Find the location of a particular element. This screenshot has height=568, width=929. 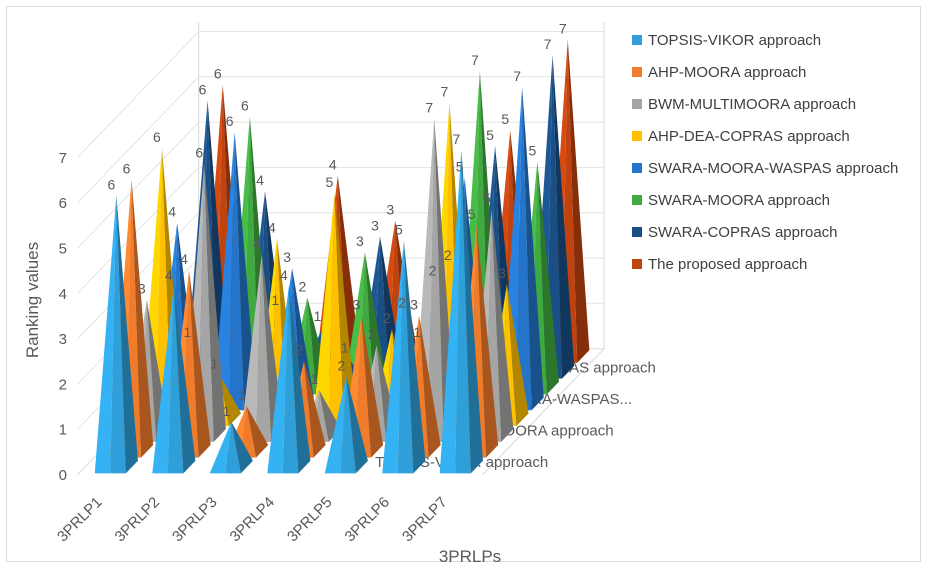

x-tick-label: 3PRLP4 is located at coordinates (253, 520).